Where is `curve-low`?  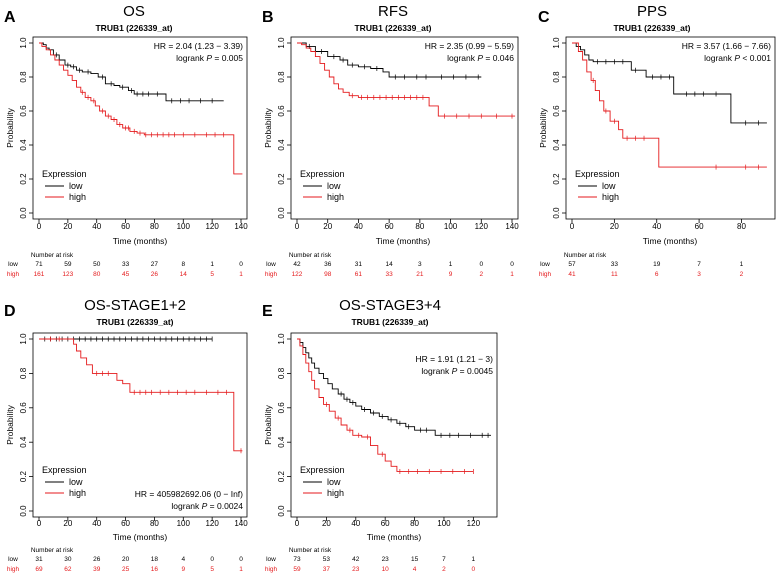 curve-low is located at coordinates (669, 83).